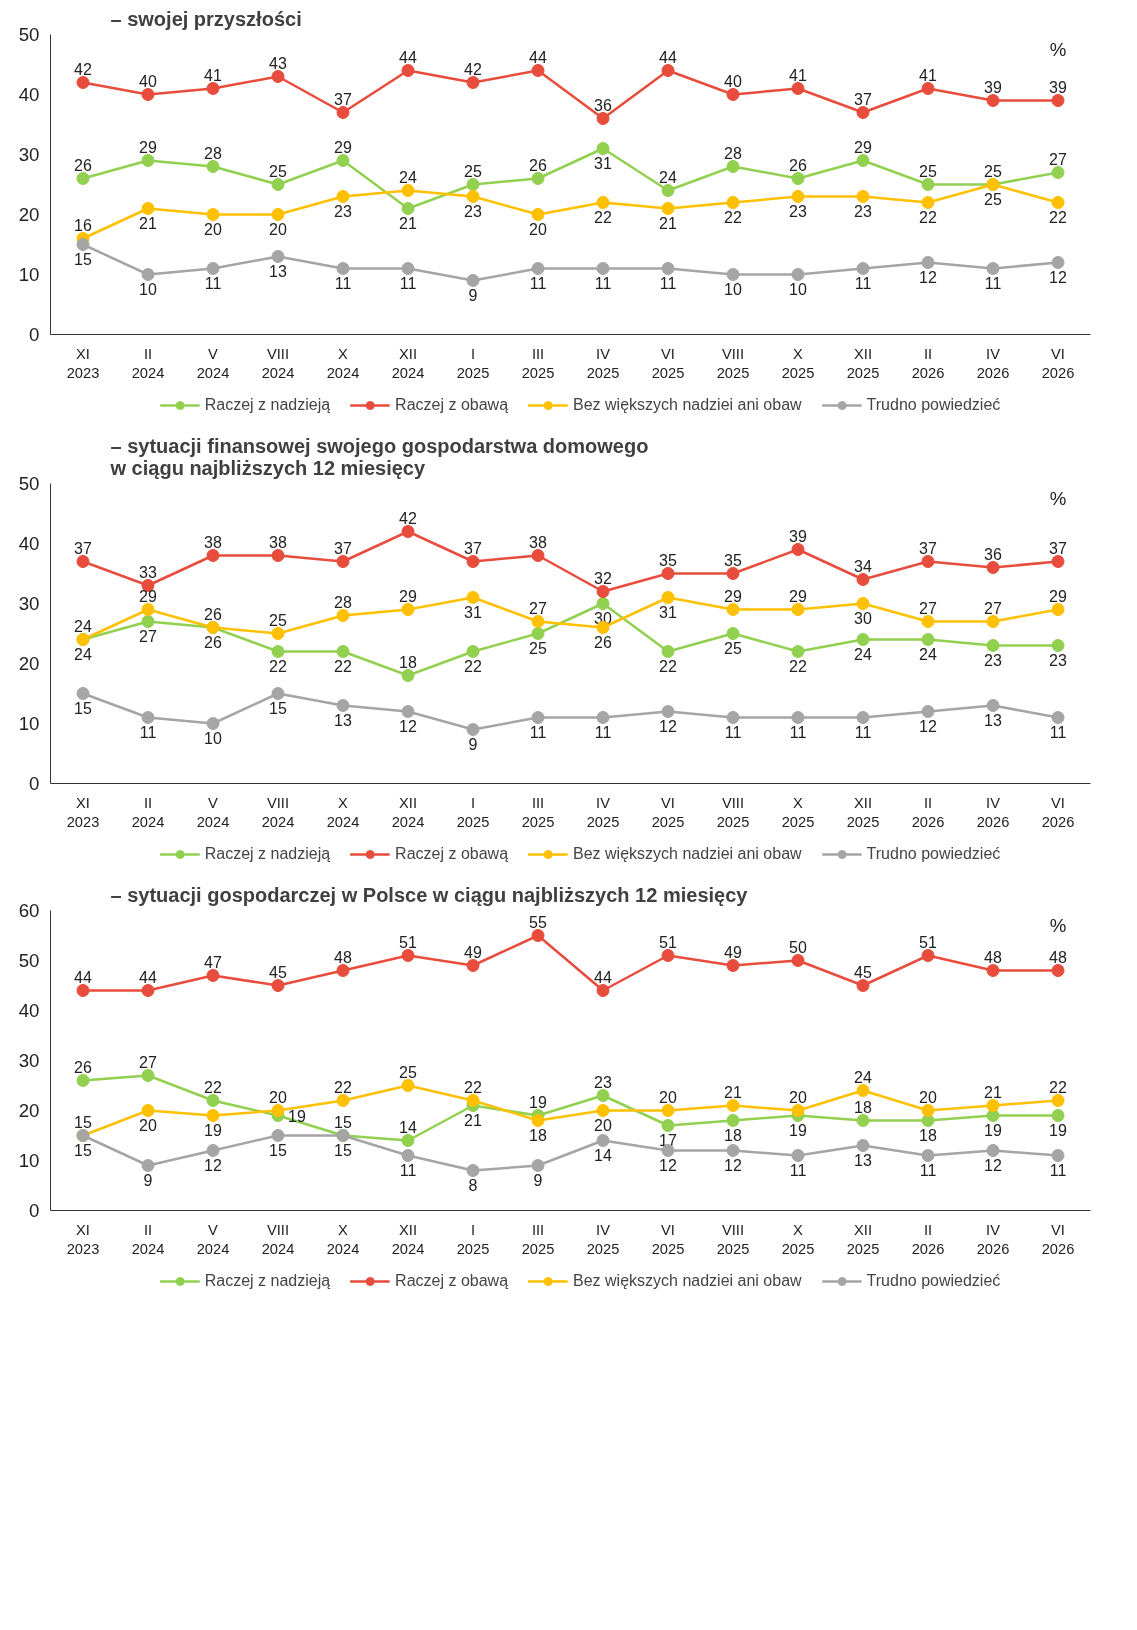 The width and height of the screenshot is (1137, 1630). What do you see at coordinates (928, 1239) in the screenshot?
I see `x-tick-label: II 2026` at bounding box center [928, 1239].